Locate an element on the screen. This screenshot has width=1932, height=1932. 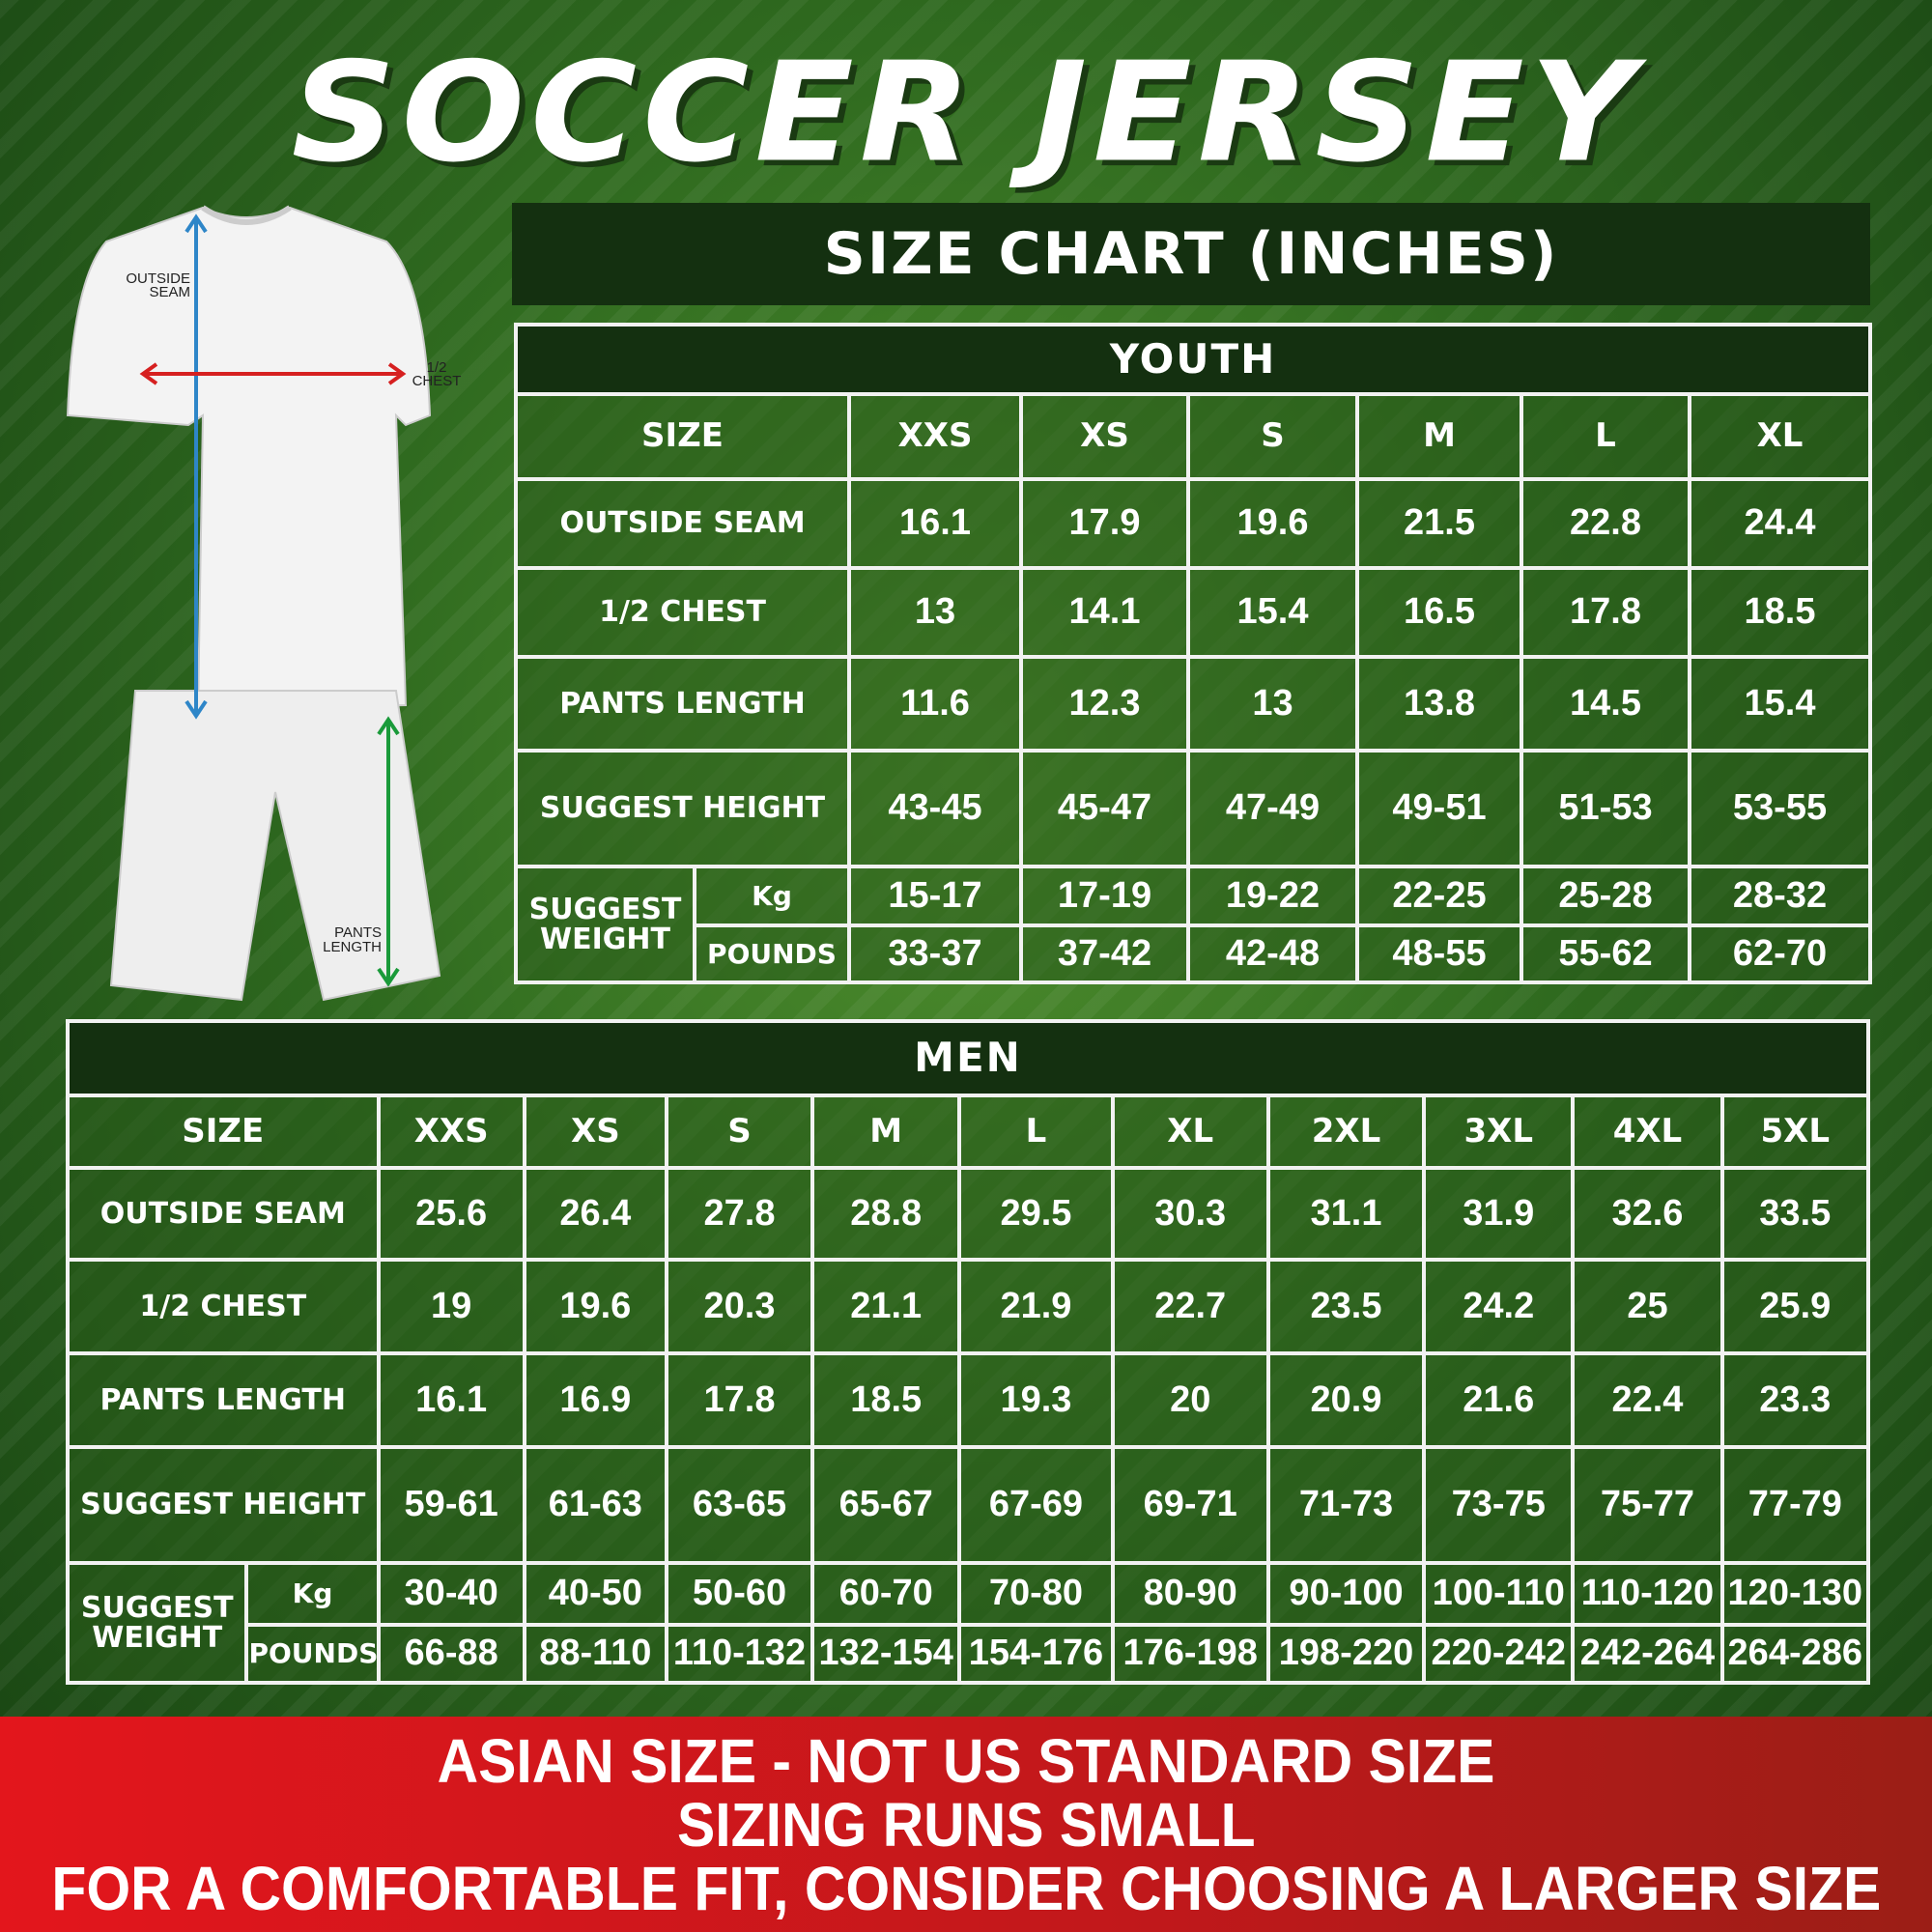
value-cell: 63-65 is located at coordinates (739, 1505).